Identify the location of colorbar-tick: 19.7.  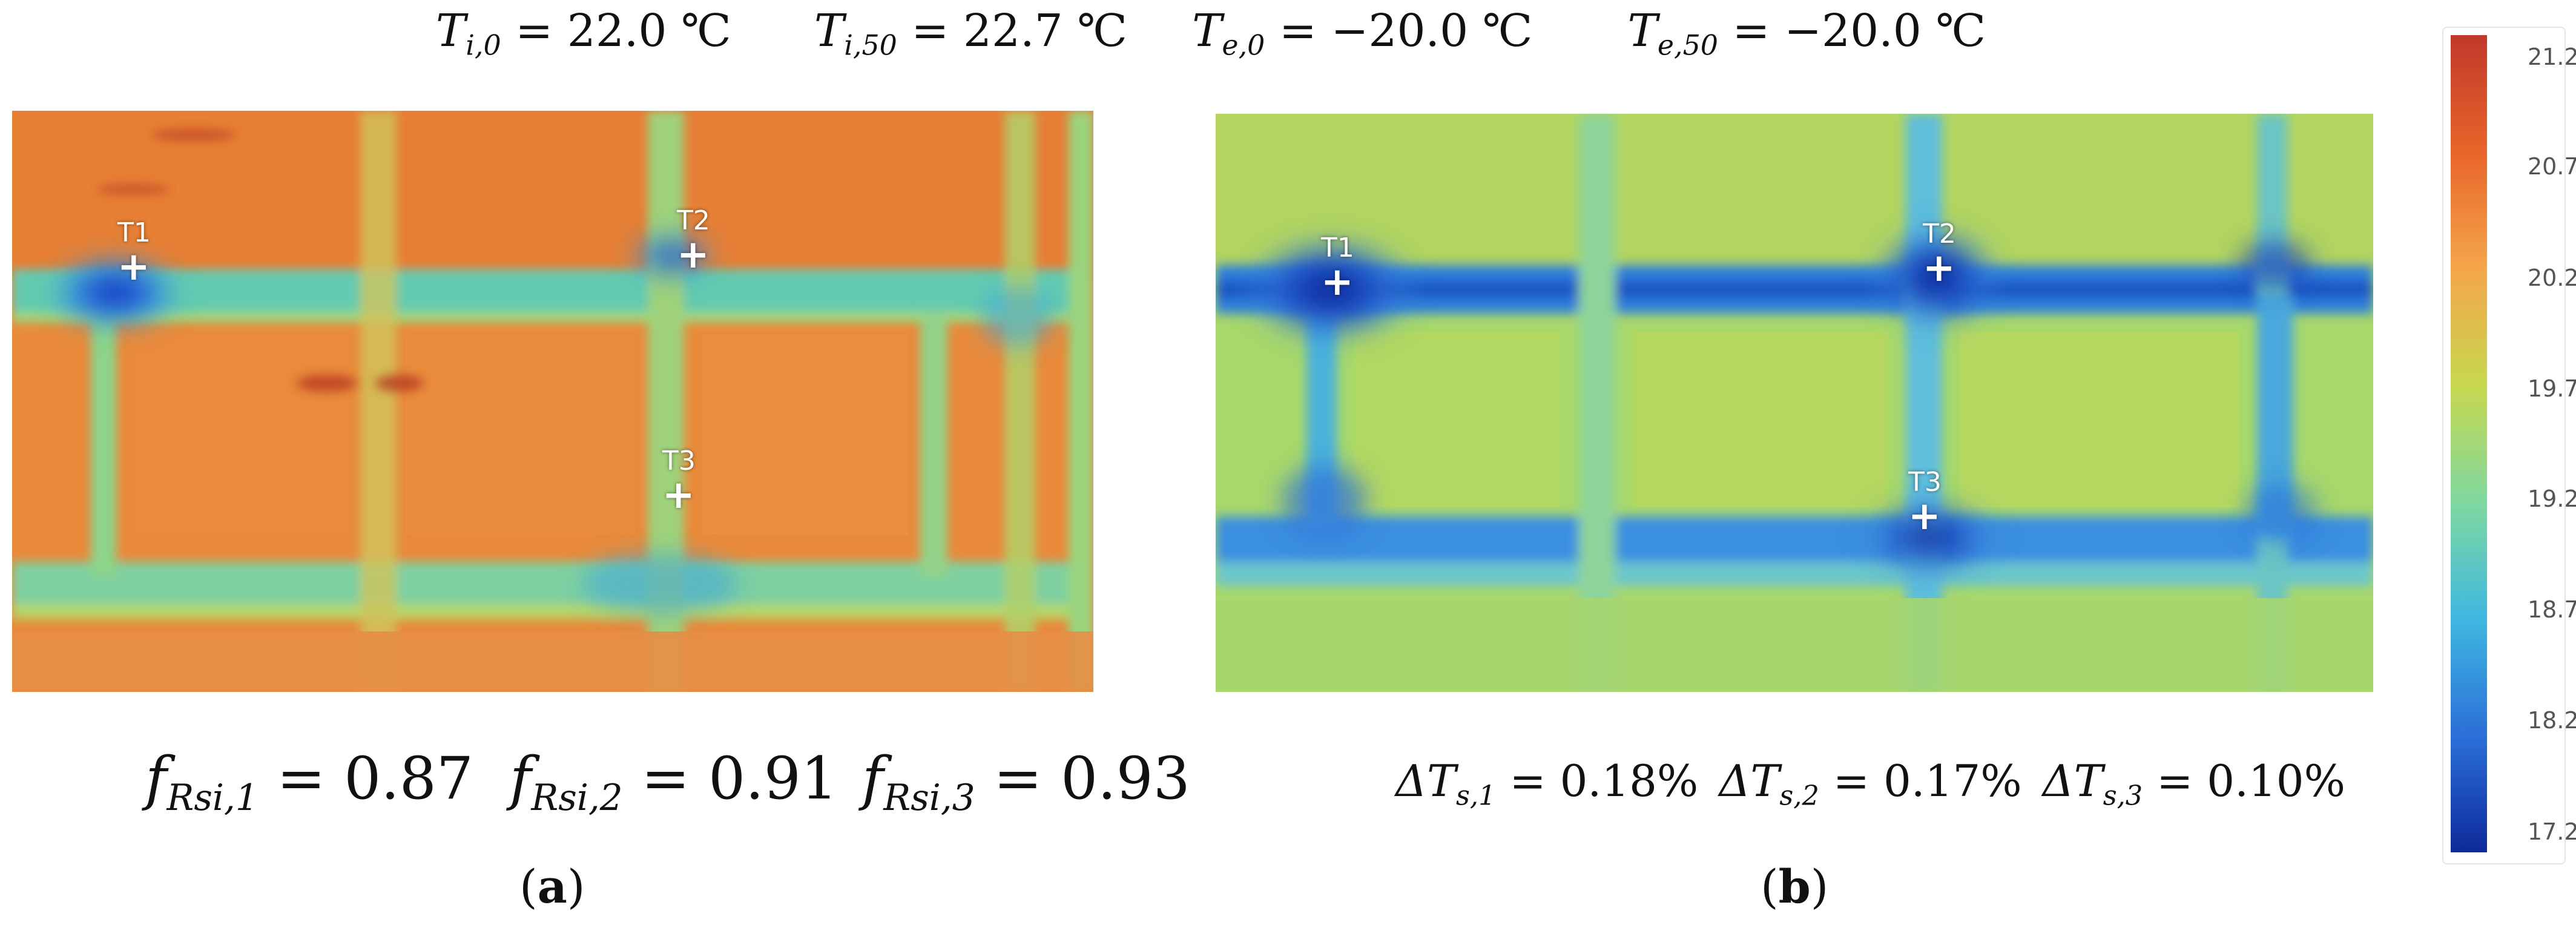
(2552, 388).